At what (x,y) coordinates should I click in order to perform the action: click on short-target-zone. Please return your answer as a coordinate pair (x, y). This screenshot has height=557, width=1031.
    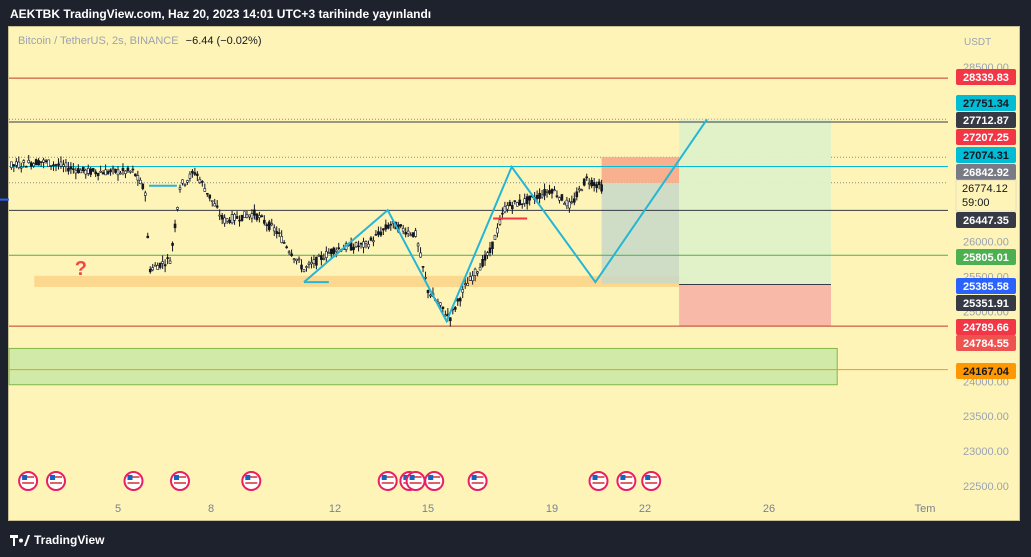
    Looking at the image, I should click on (640, 233).